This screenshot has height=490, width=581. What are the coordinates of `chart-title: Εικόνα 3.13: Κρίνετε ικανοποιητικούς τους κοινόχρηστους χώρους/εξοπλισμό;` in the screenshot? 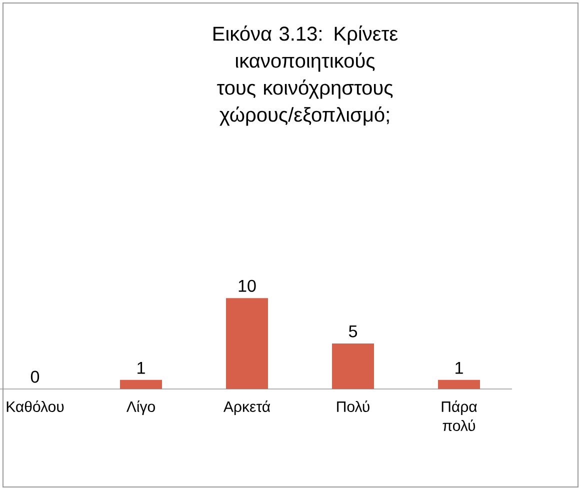 It's located at (306, 76).